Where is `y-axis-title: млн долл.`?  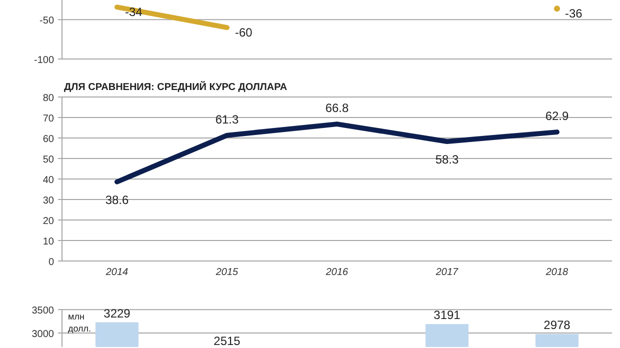
y-axis-title: млн долл. is located at coordinates (80, 323).